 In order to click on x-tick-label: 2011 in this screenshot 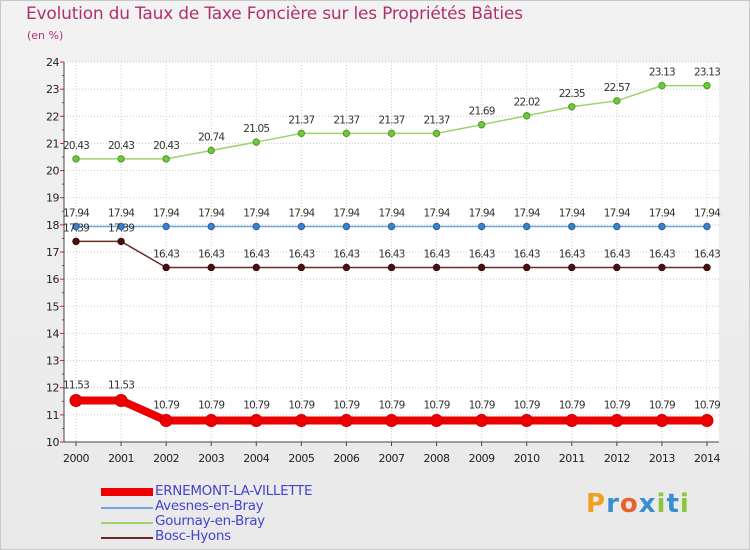, I will do `click(572, 458)`.